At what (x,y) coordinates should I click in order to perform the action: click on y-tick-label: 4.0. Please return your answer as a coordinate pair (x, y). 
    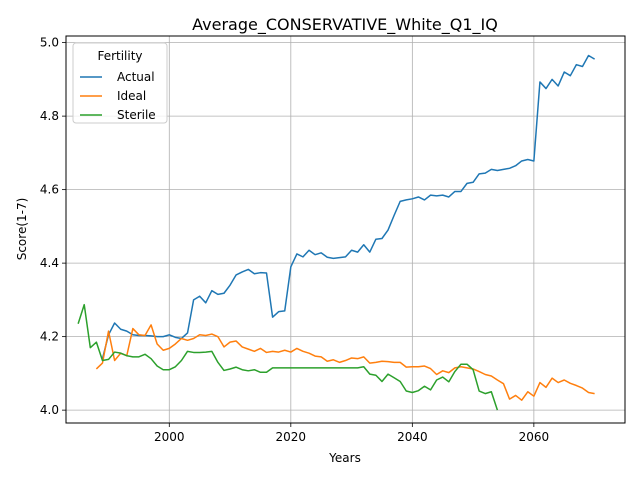
    Looking at the image, I should click on (49, 410).